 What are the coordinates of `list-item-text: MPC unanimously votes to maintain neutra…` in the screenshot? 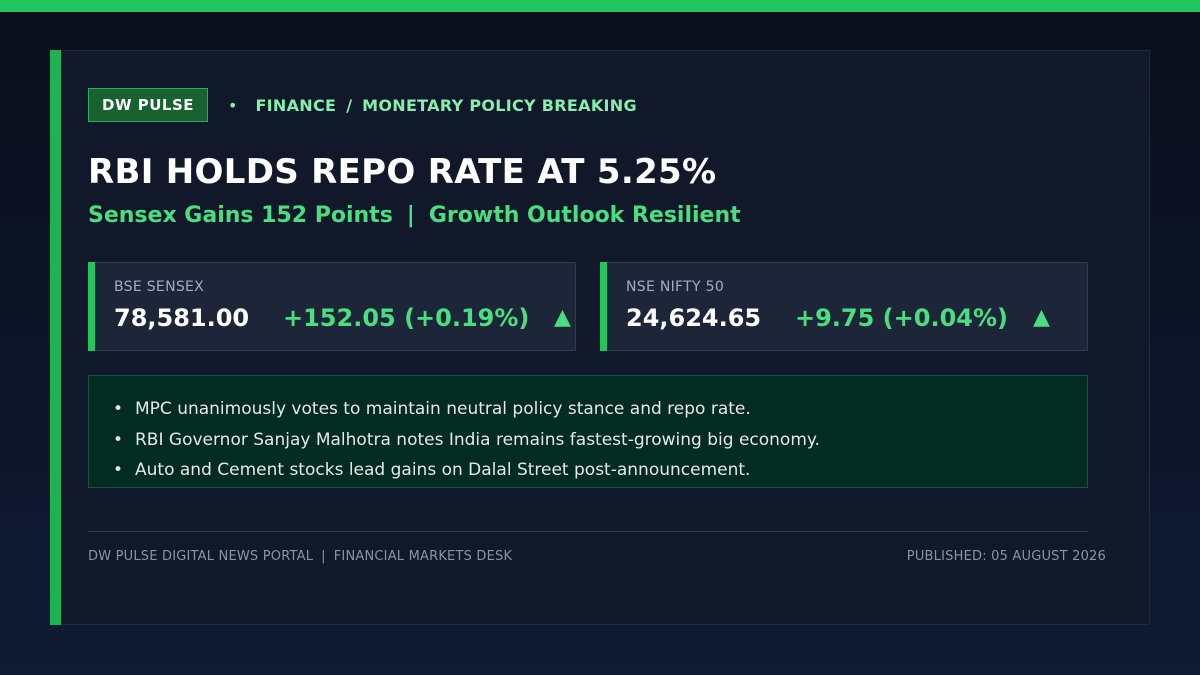 It's located at (443, 409).